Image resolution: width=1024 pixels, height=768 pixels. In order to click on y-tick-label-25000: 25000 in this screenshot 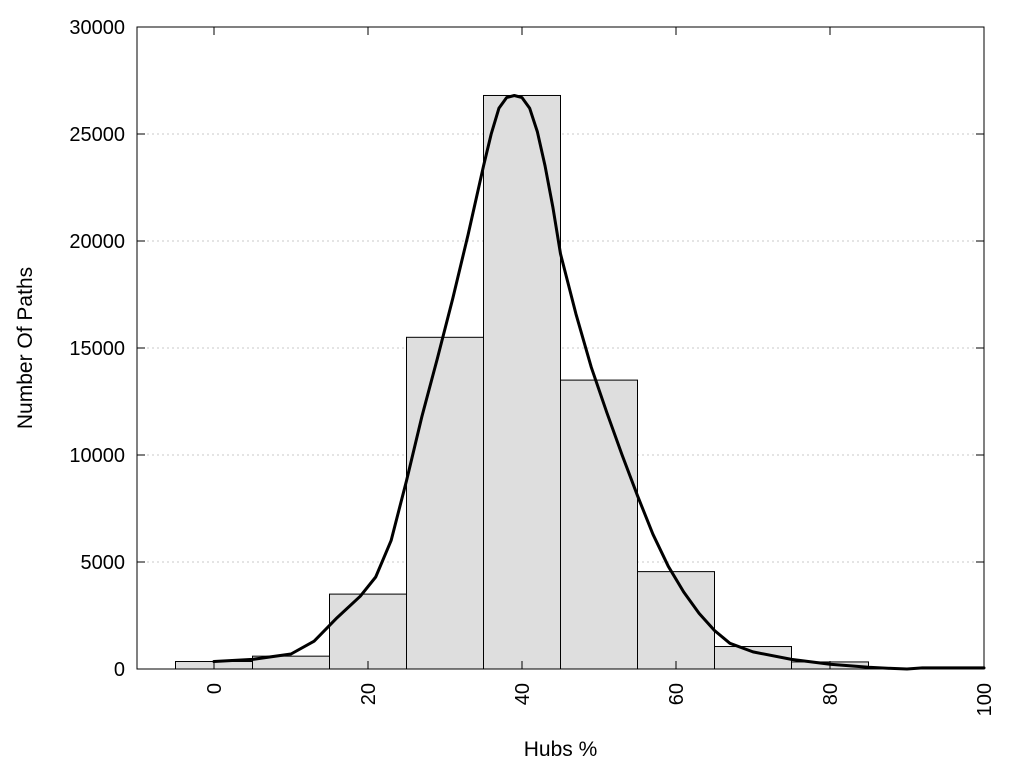, I will do `click(97, 135)`.